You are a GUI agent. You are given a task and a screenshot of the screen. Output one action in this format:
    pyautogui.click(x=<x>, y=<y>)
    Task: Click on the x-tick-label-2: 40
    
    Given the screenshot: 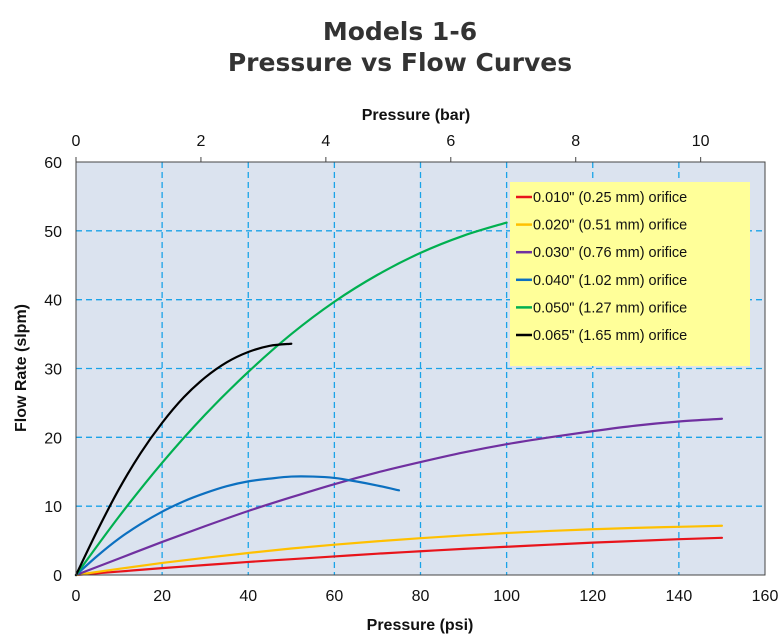 What is the action you would take?
    pyautogui.click(x=248, y=596)
    